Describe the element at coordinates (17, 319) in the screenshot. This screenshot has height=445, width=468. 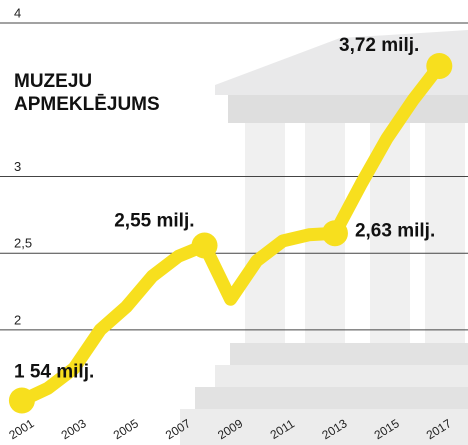
I see `y-tick-label: 2` at that location.